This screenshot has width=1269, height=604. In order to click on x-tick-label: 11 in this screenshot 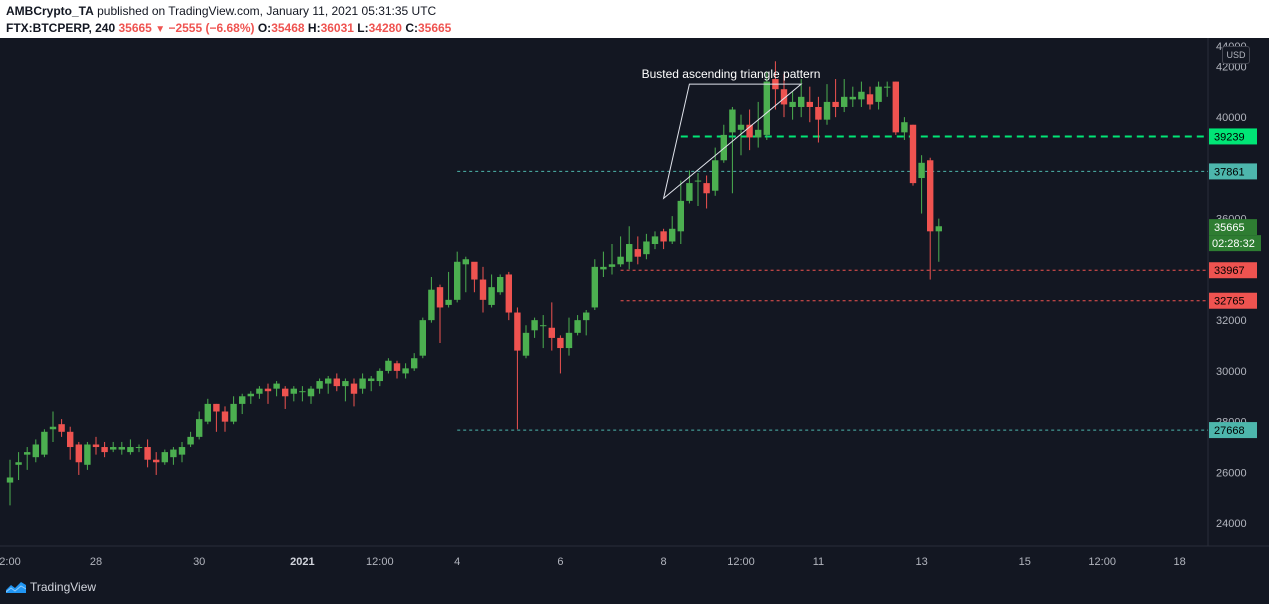, I will do `click(818, 562)`.